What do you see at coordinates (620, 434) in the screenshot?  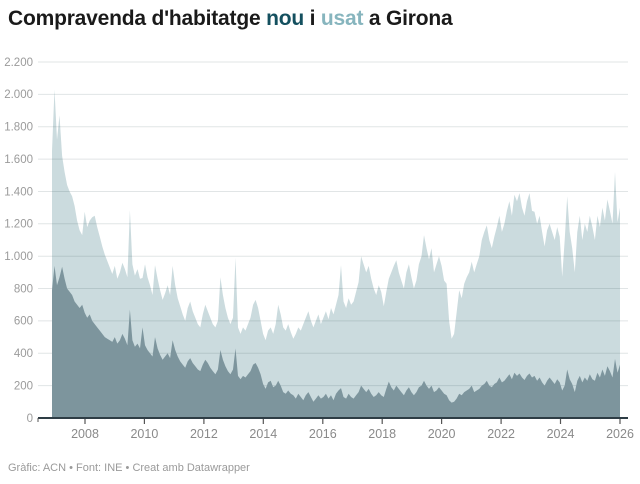 I see `x-axis-label: 2026` at bounding box center [620, 434].